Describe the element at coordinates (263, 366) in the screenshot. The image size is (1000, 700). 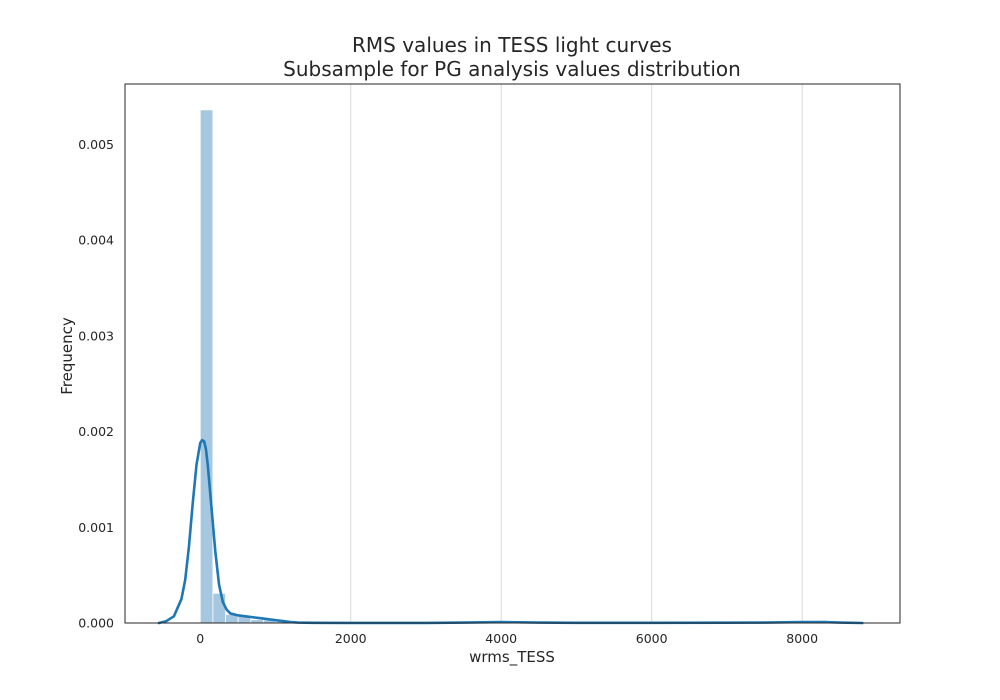
I see `histogram-bars` at that location.